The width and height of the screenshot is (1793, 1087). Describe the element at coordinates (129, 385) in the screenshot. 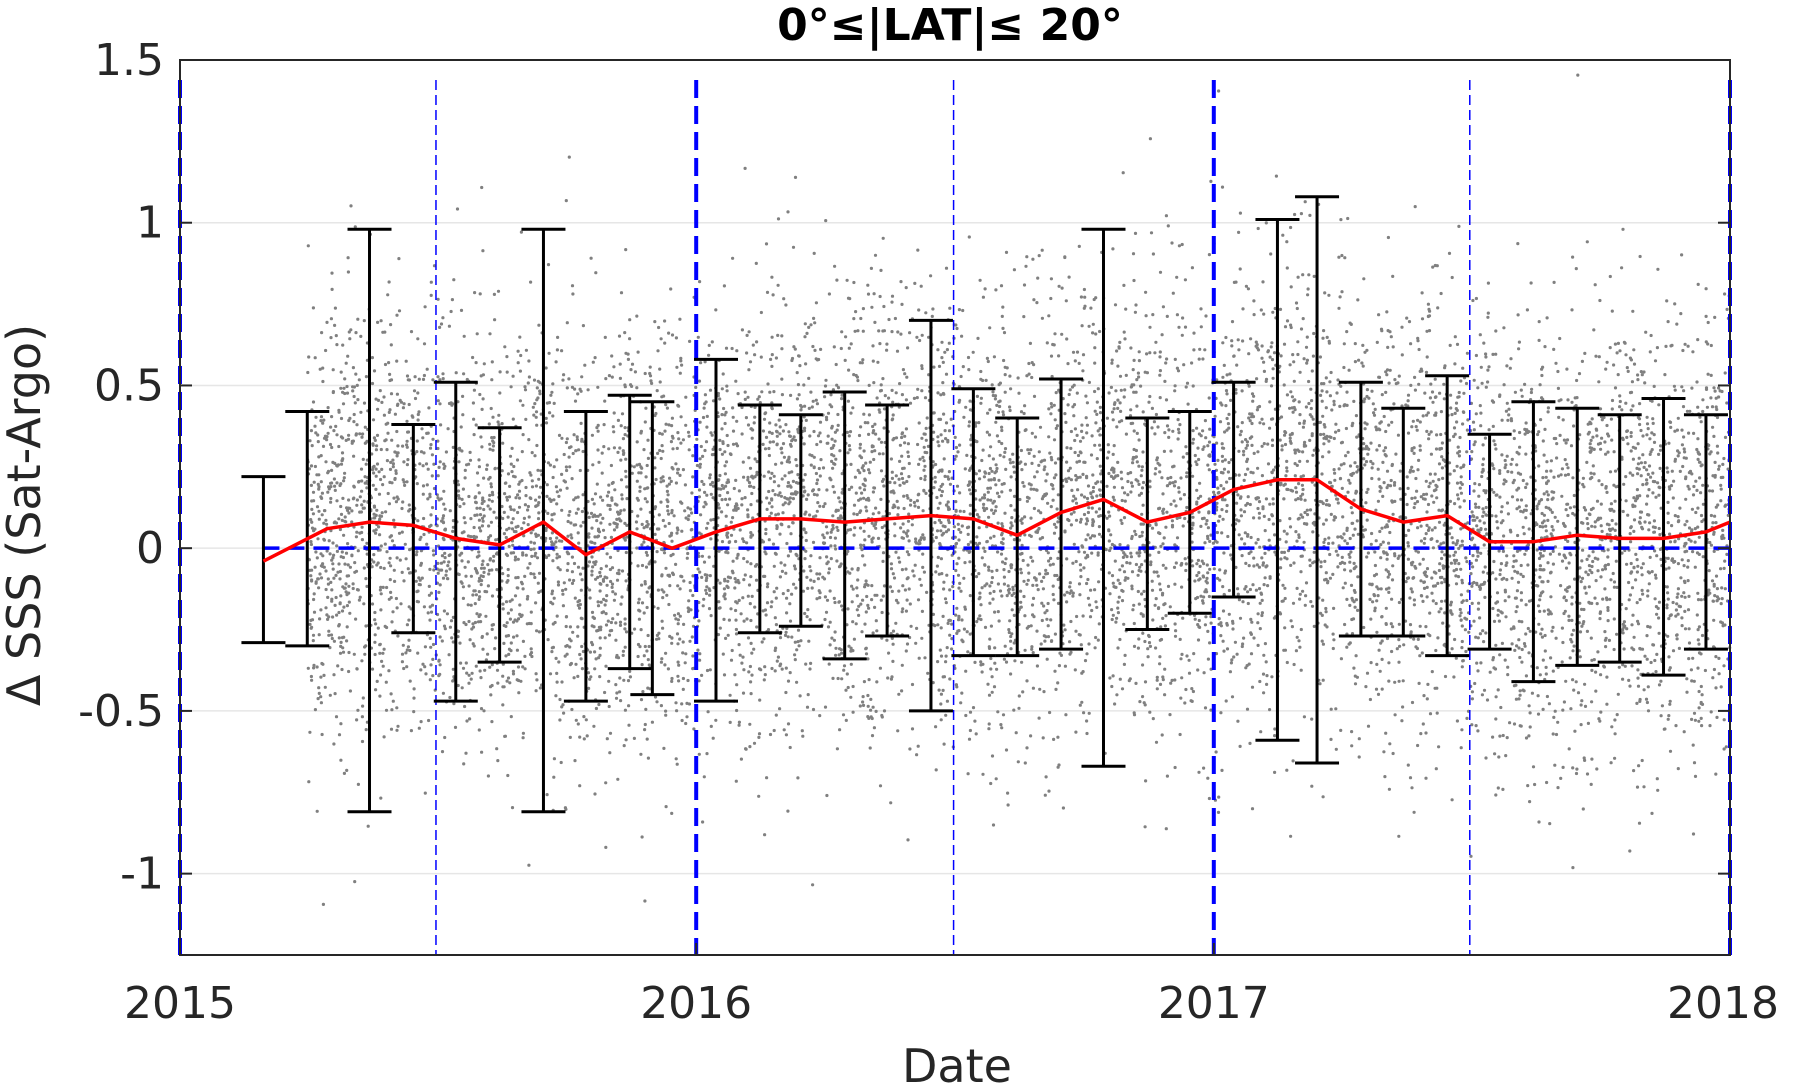

I see `y-tick-label: 0.5` at that location.